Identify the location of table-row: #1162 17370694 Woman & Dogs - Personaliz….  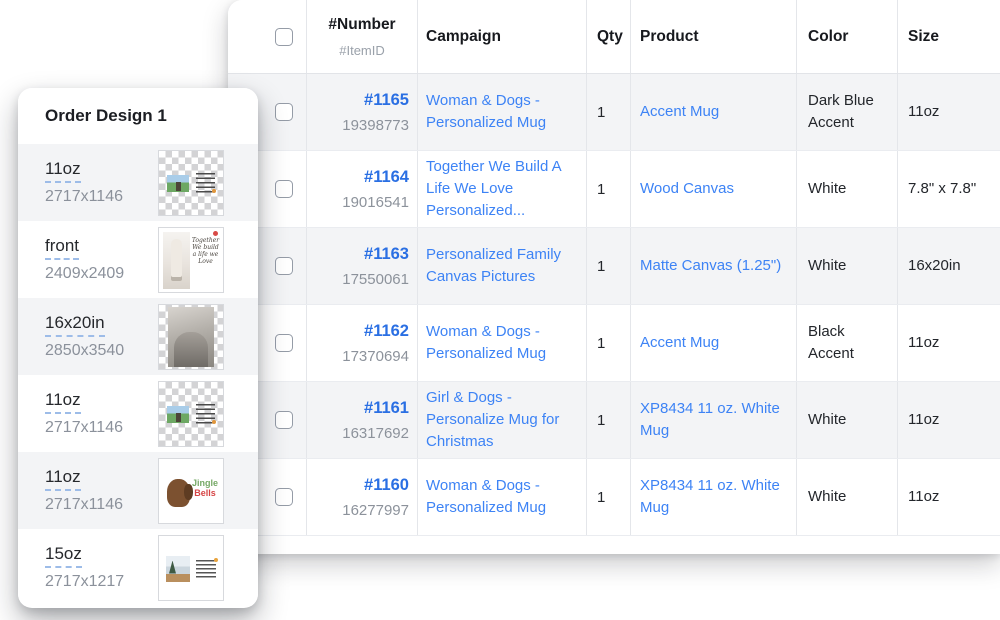
(614, 343).